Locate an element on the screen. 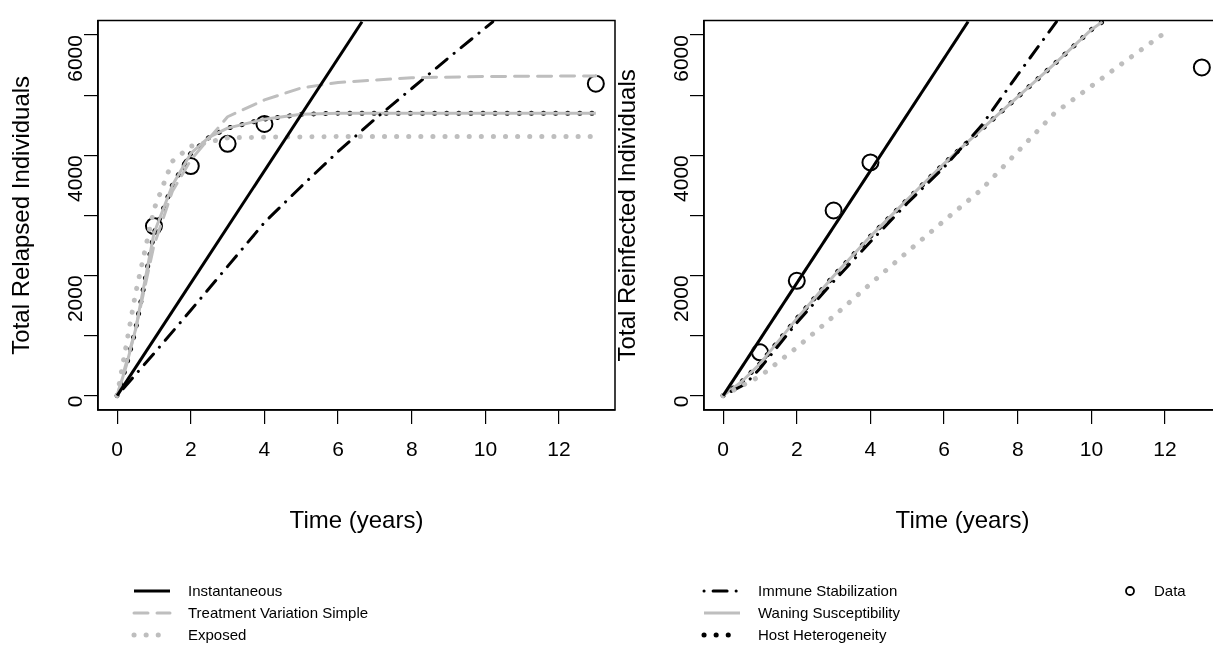 The height and width of the screenshot is (667, 1213). legend-label: Exposed is located at coordinates (217, 635).